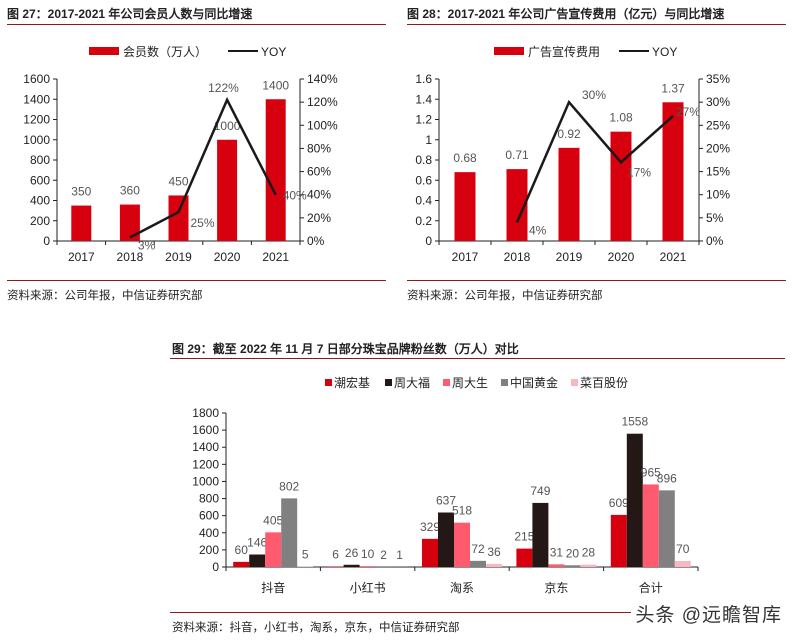 Image resolution: width=794 pixels, height=641 pixels. Describe the element at coordinates (651, 587) in the screenshot. I see `x-category-label: 合计` at that location.